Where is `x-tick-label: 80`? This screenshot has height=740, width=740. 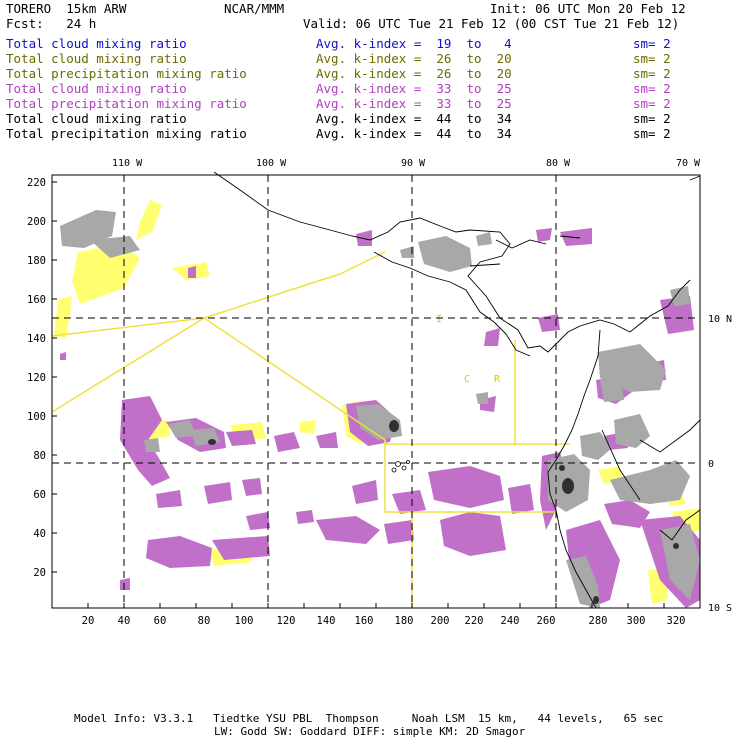
x-tick-label: 80 is located at coordinates (204, 621).